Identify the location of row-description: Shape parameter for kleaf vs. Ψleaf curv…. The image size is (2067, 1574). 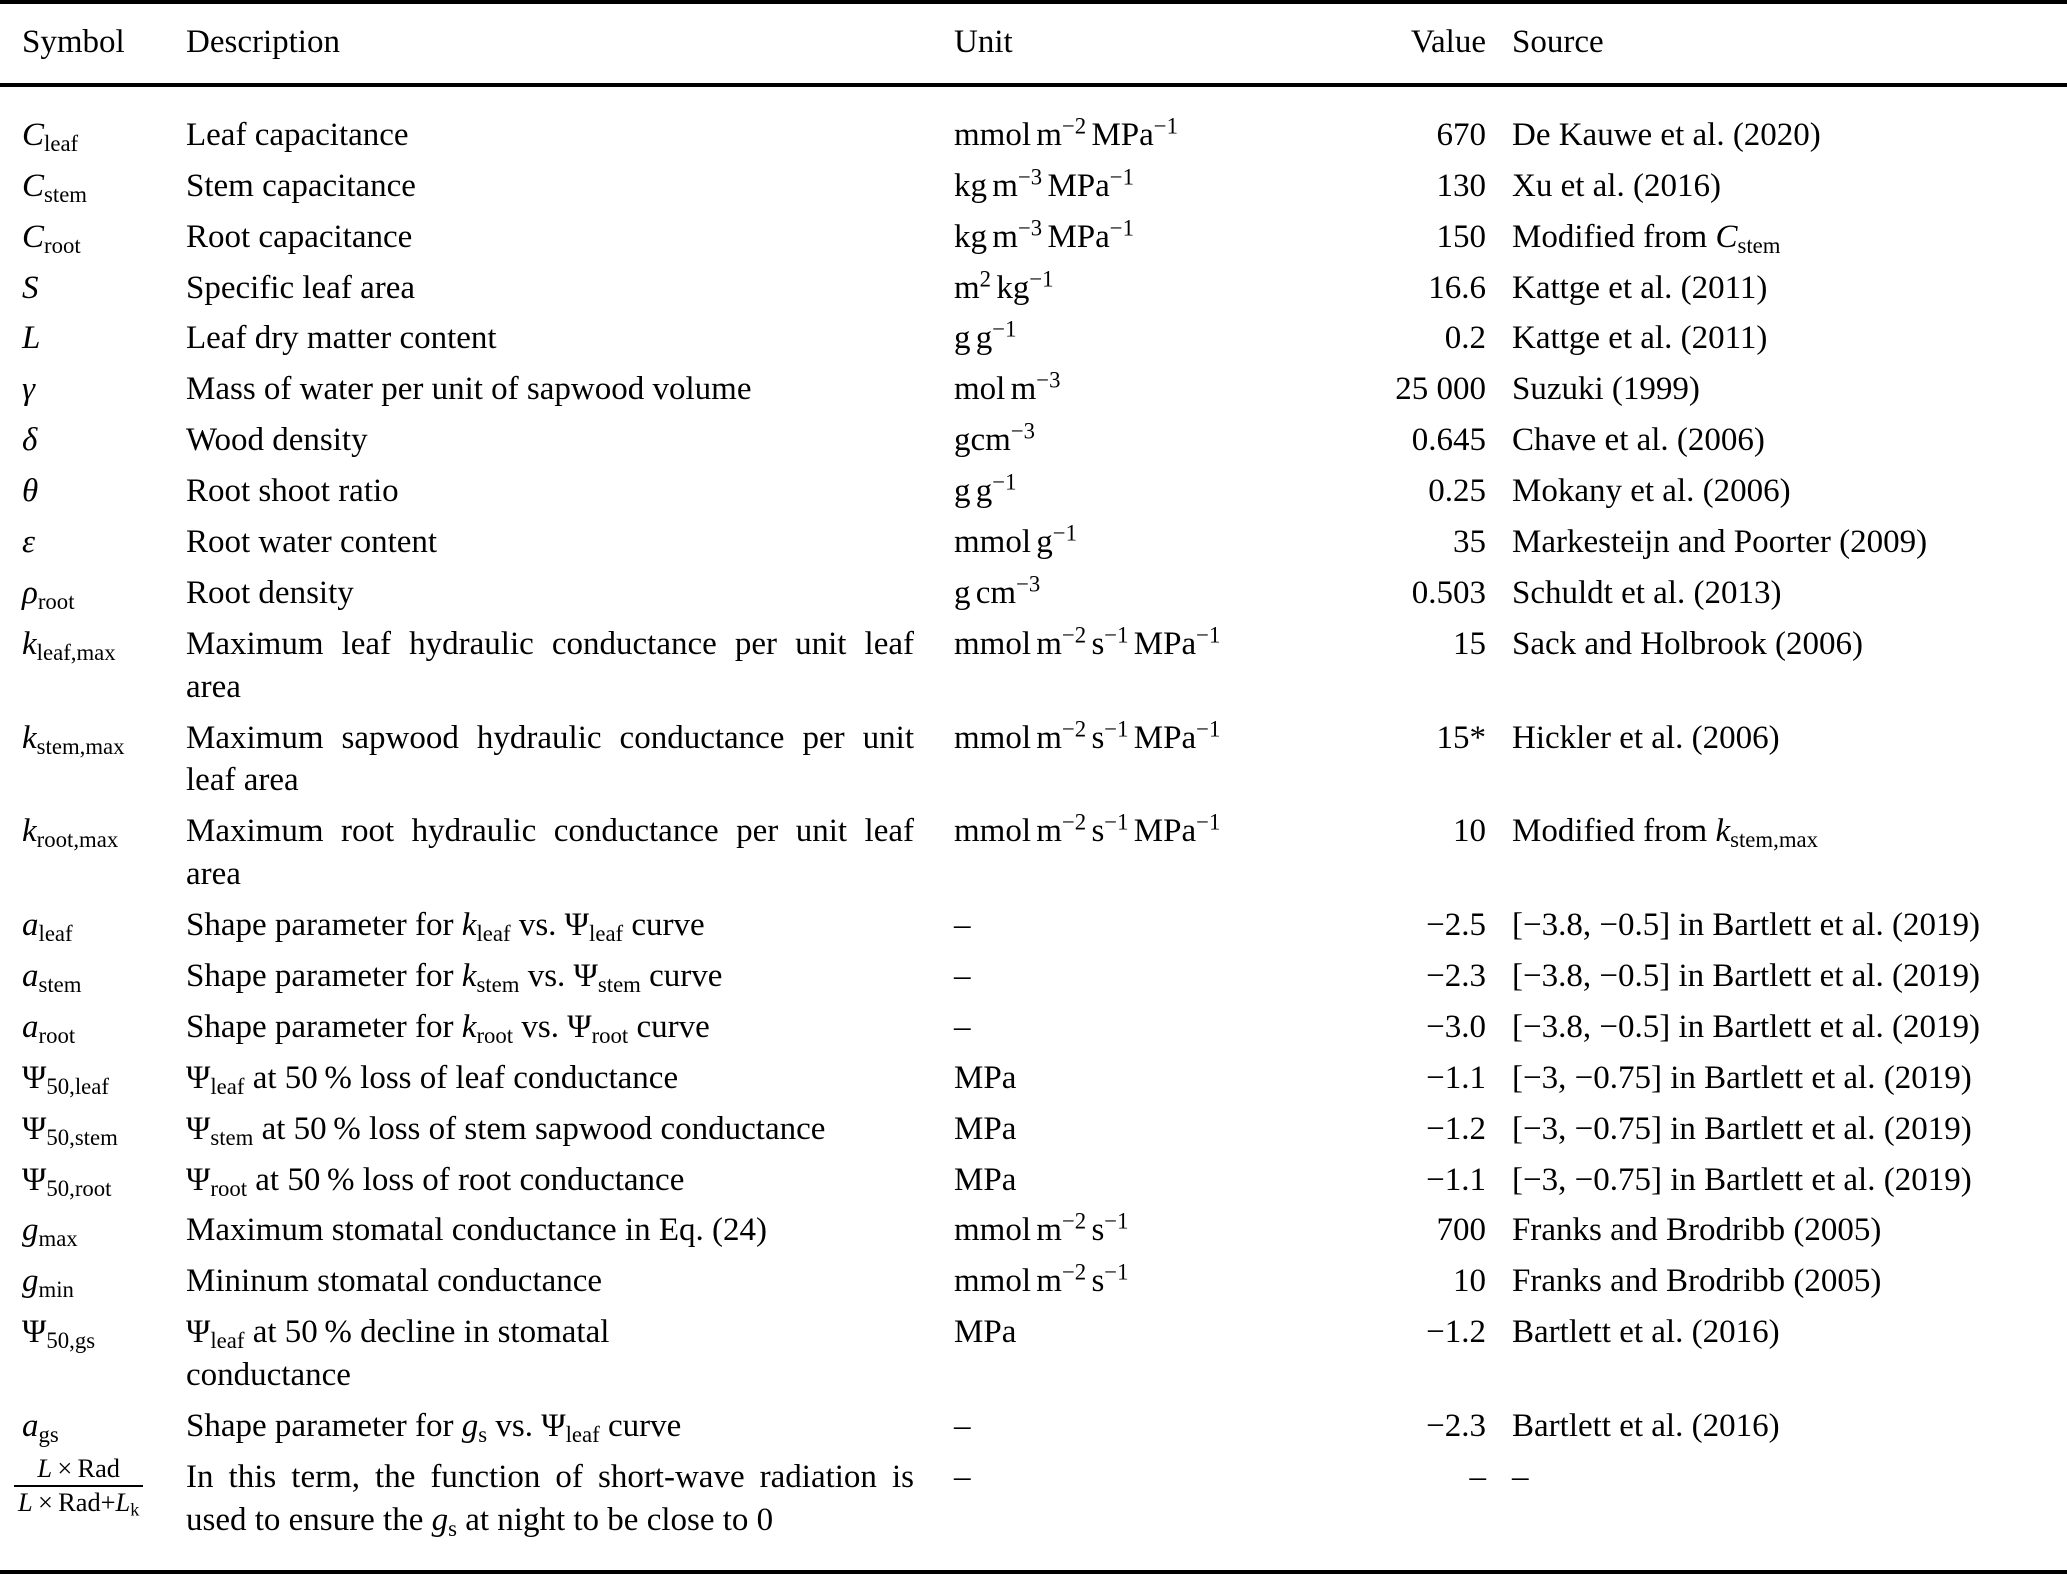
(445, 927).